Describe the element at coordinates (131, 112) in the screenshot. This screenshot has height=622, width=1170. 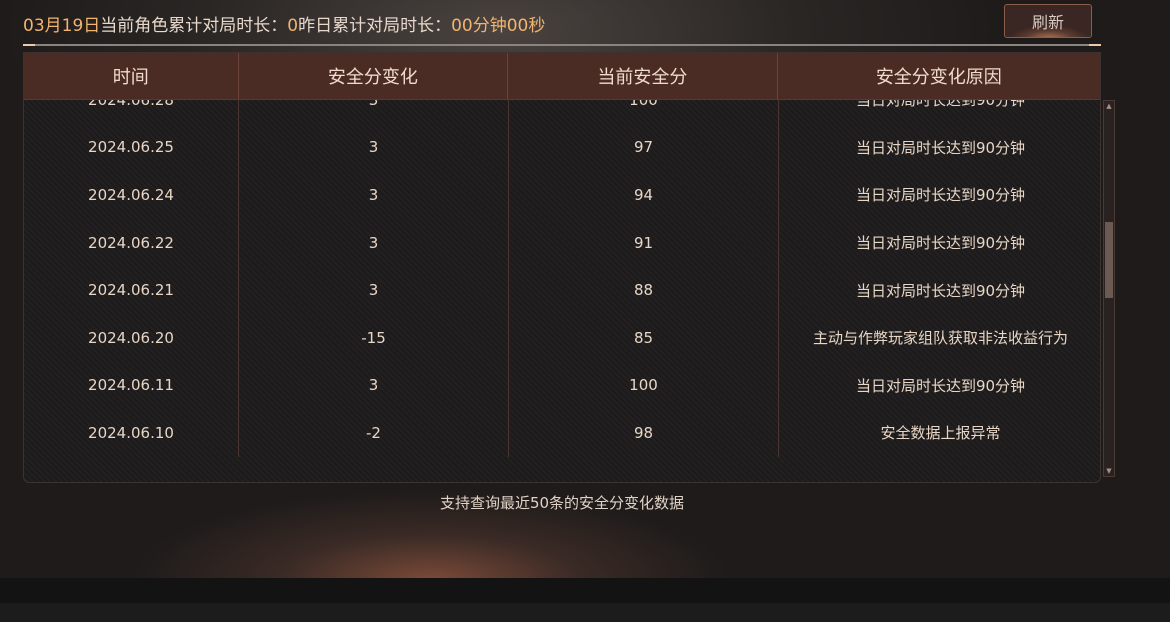
I see `cell-time: 2024.06.28` at that location.